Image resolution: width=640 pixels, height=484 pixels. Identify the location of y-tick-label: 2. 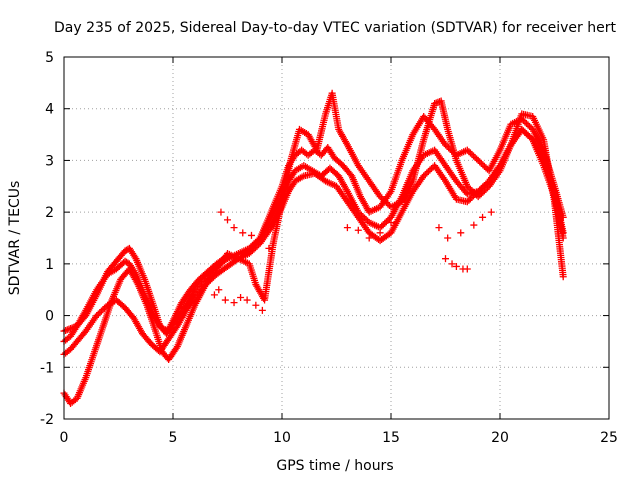
(49, 213).